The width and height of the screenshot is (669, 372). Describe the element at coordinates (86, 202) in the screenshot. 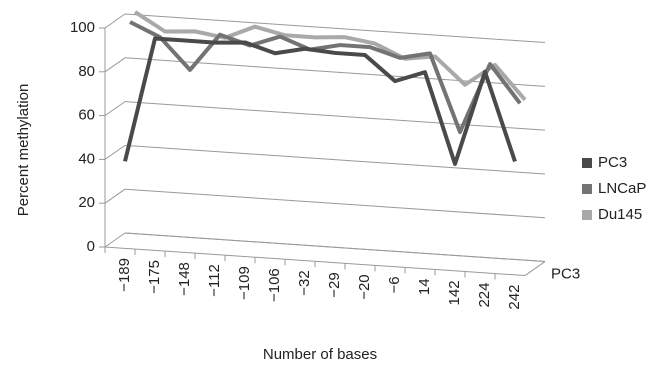

I see `y-tick-label: 20` at that location.